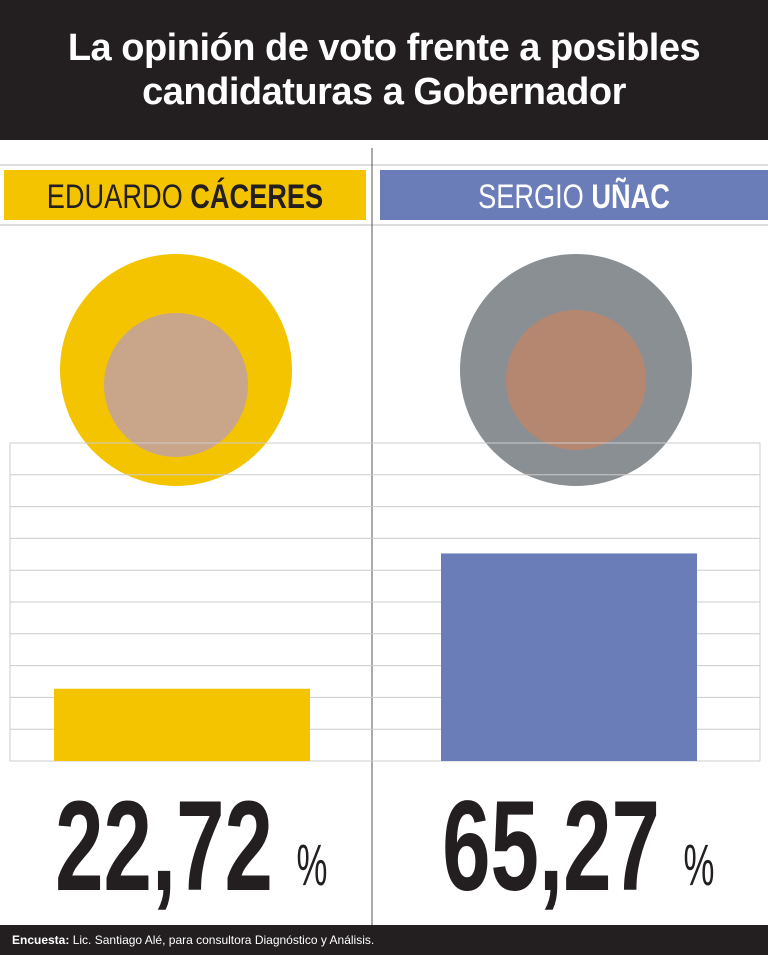 Image resolution: width=768 pixels, height=955 pixels. What do you see at coordinates (630, 196) in the screenshot?
I see `last-name: UÑAC` at bounding box center [630, 196].